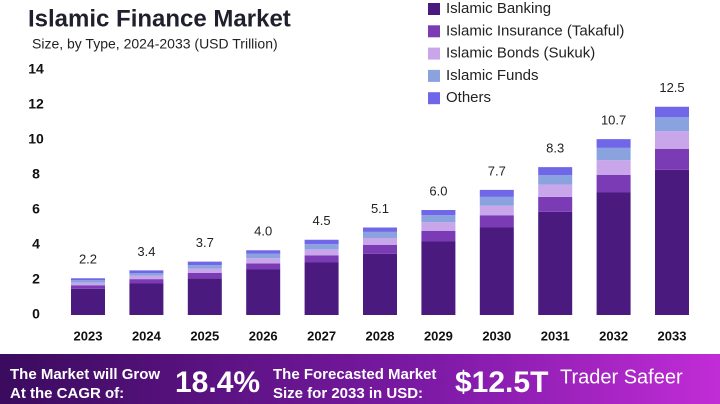  I want to click on total-label: 3.7, so click(205, 242).